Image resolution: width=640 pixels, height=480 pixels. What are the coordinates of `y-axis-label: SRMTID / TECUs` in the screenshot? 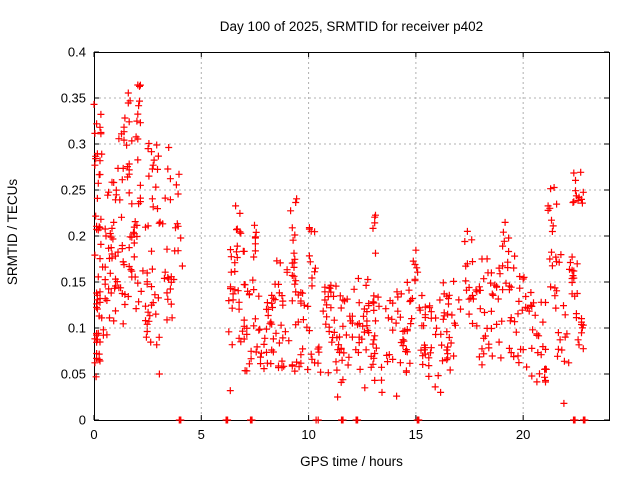 It's located at (12, 232).